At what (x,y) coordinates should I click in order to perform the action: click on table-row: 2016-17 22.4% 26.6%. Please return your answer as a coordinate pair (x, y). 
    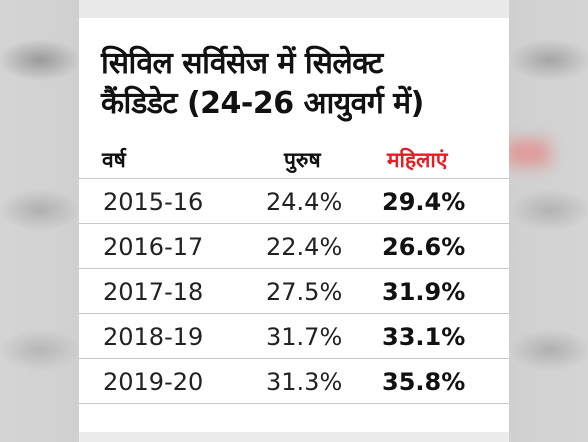
    Looking at the image, I should click on (294, 246).